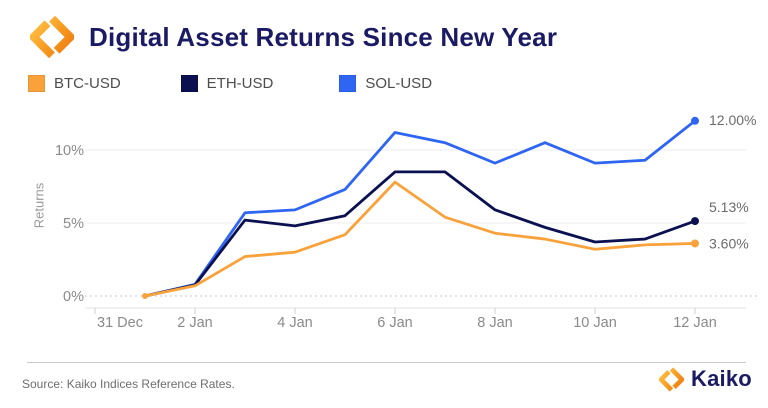 The width and height of the screenshot is (768, 408). What do you see at coordinates (240, 83) in the screenshot?
I see `legend-label-eth: ETH-USD` at bounding box center [240, 83].